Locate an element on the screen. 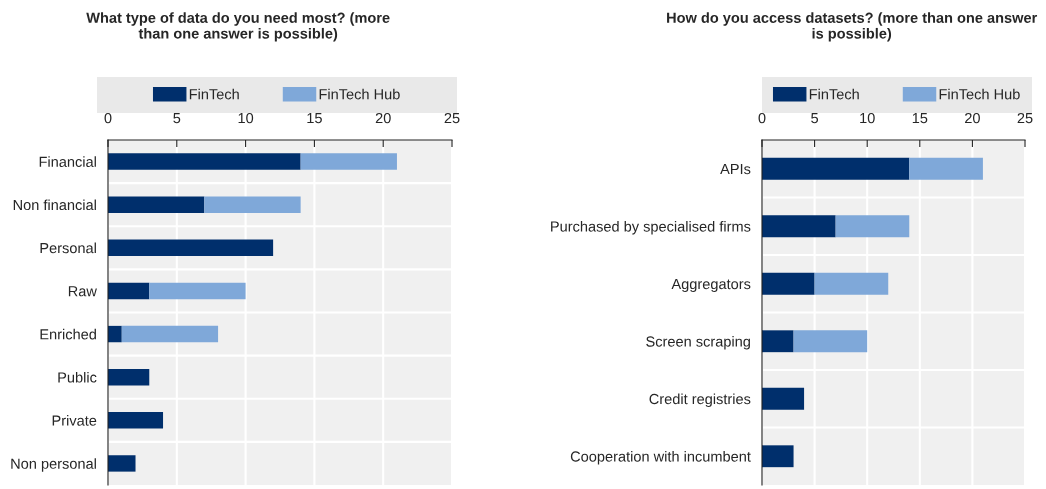 The height and width of the screenshot is (489, 1046). y-tick-label: Personal is located at coordinates (68, 248).